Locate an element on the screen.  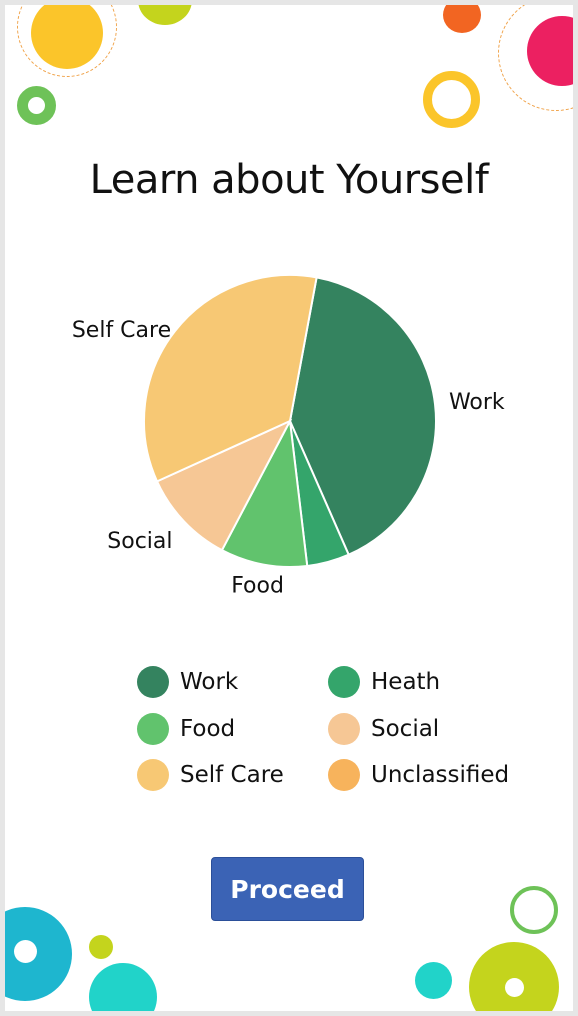
pie-slice-food is located at coordinates (264, 492).